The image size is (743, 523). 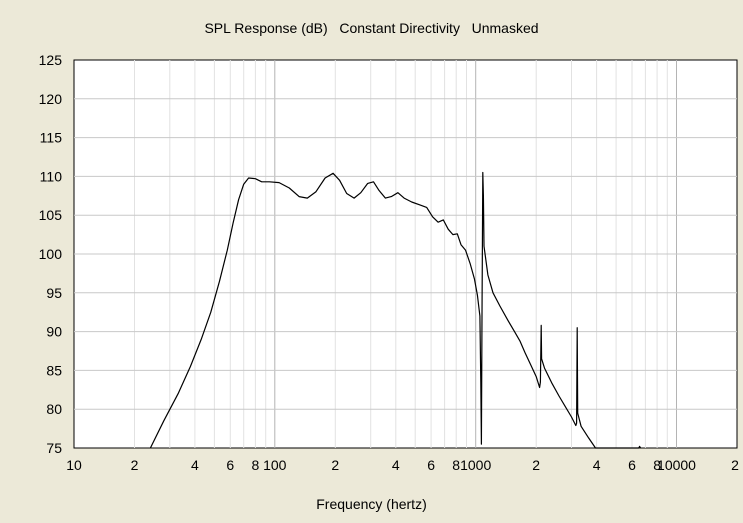 I want to click on y-tick-label: 125, so click(x=51, y=60).